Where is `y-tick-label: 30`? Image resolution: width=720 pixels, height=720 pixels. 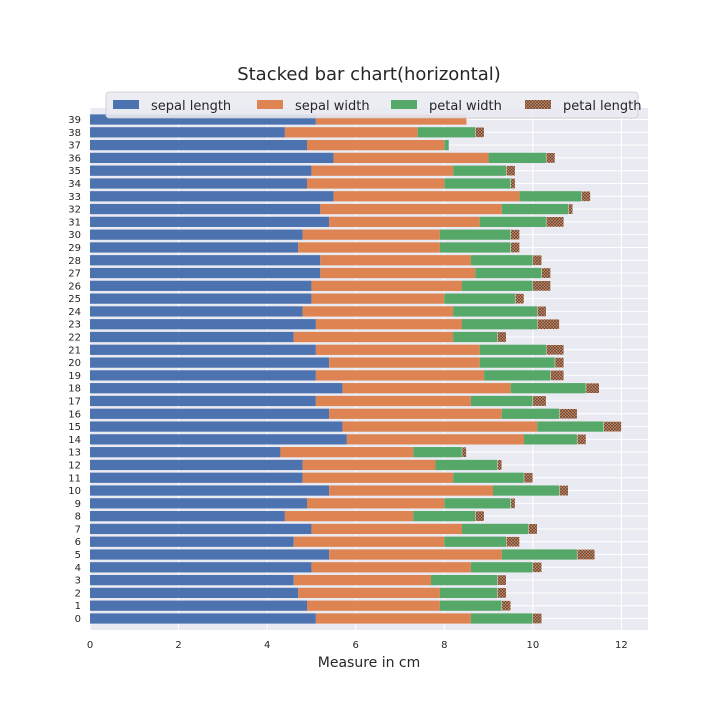 y-tick-label: 30 is located at coordinates (74, 235).